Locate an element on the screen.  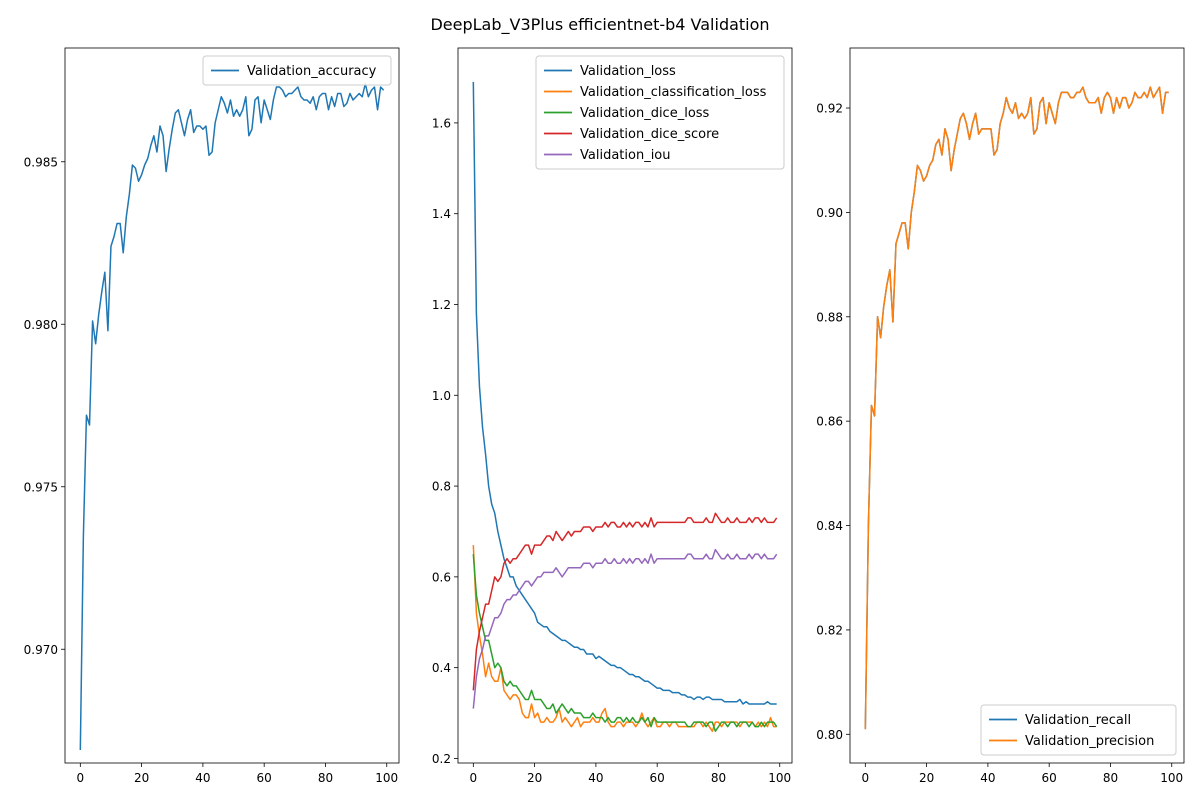
y-tick-label: 0.82 is located at coordinates (829, 630).